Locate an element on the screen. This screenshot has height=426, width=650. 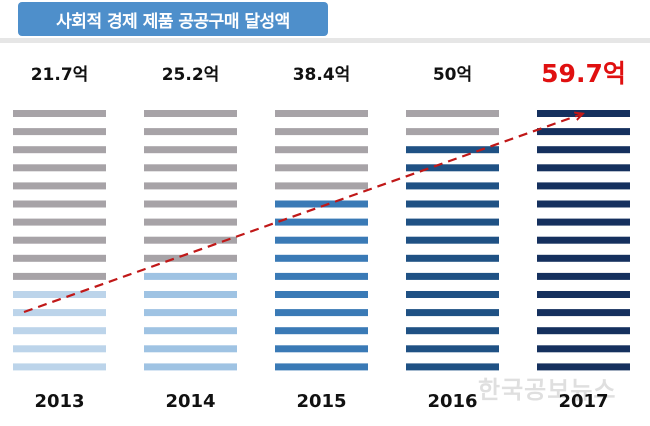
x-tick-label-2016: 2016 is located at coordinates (452, 401).